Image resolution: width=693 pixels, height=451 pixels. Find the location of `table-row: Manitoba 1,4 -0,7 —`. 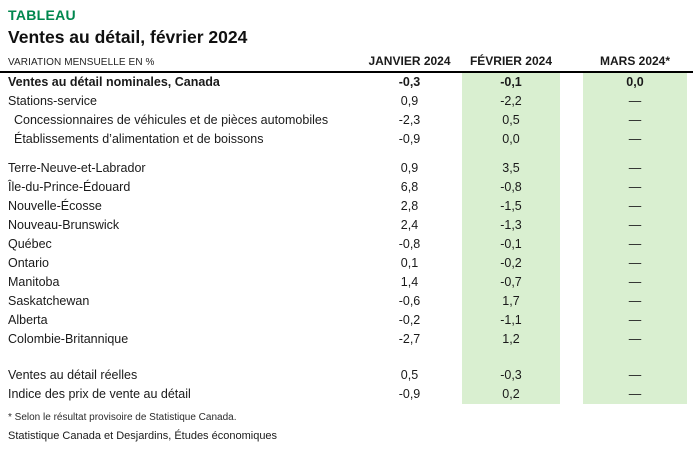

table-row: Manitoba 1,4 -0,7 — is located at coordinates (346, 282).